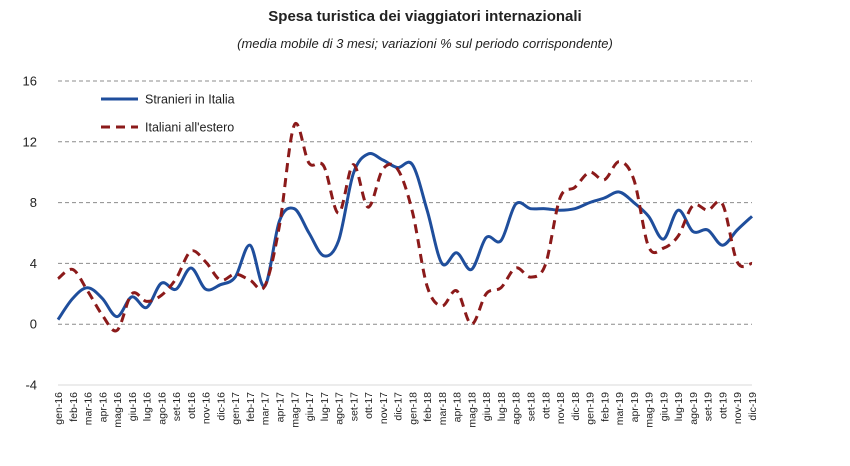  I want to click on x-tick-label: nov-18, so click(561, 408).